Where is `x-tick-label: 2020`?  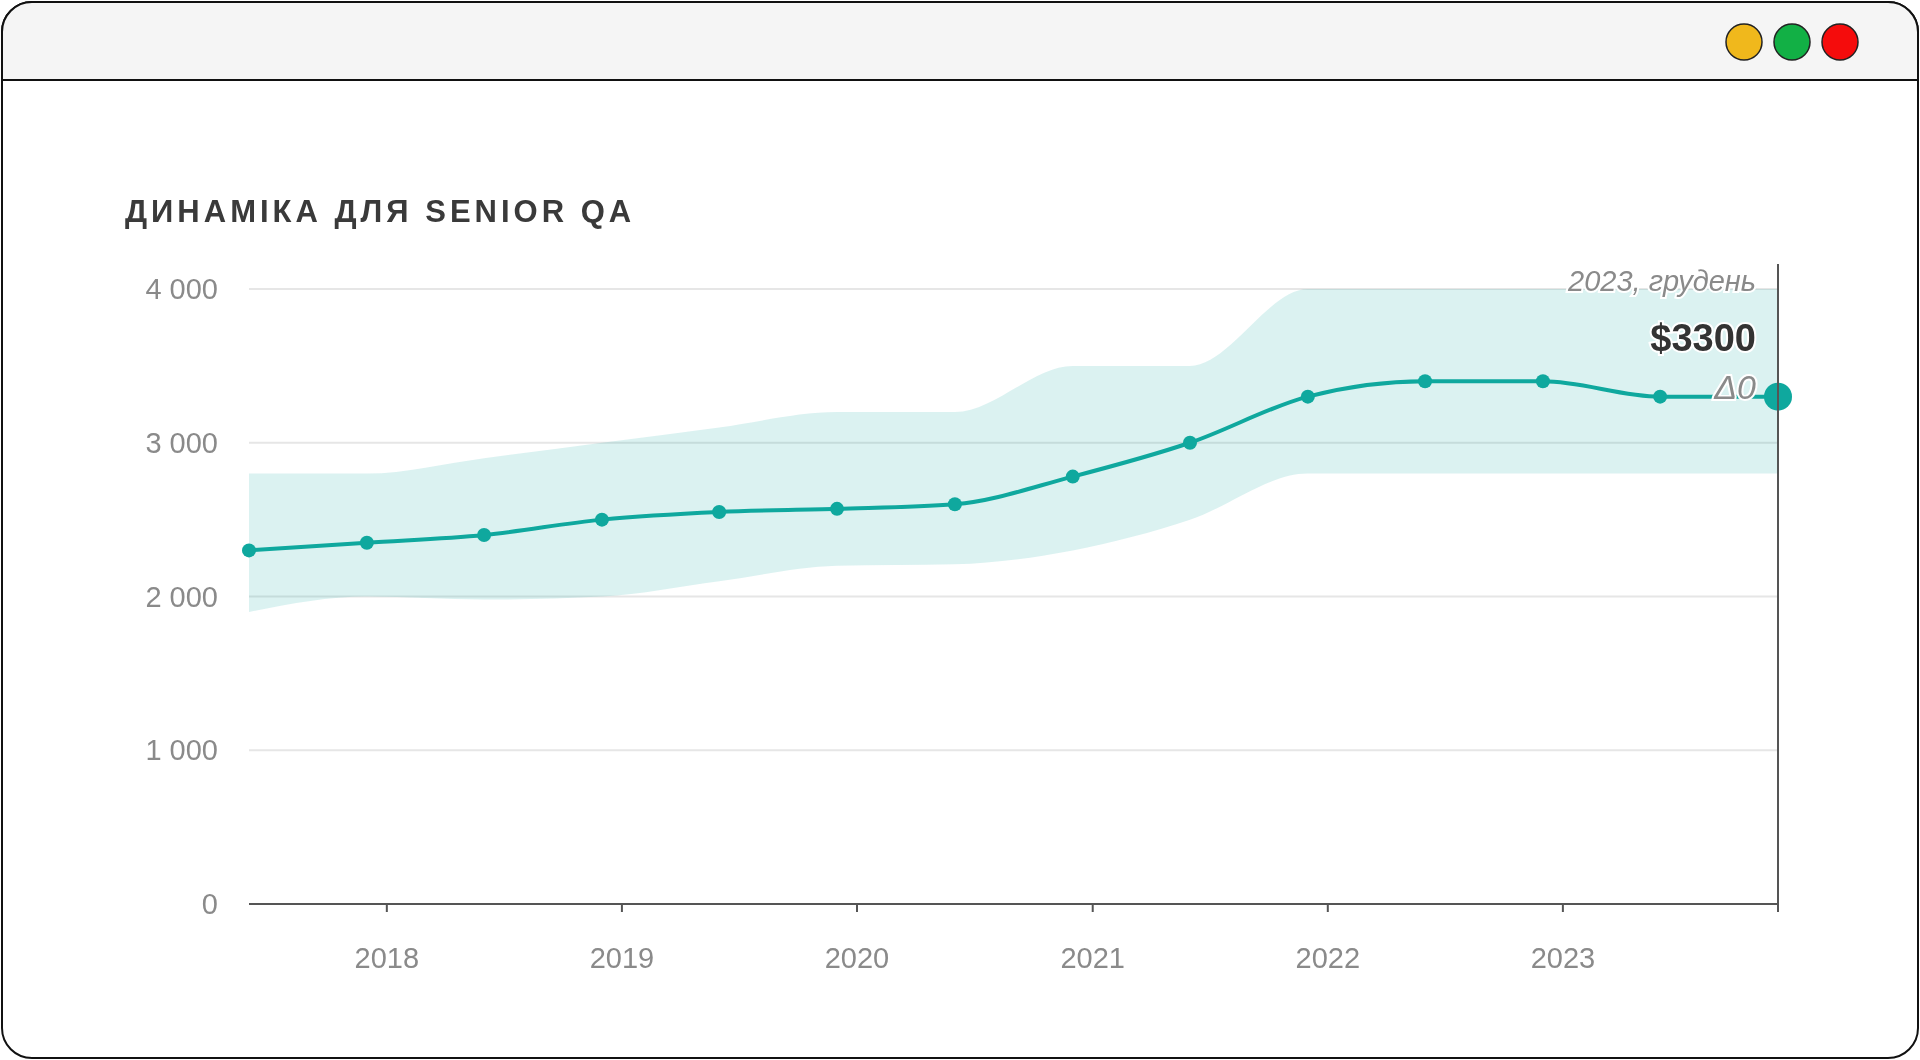 x-tick-label: 2020 is located at coordinates (857, 958).